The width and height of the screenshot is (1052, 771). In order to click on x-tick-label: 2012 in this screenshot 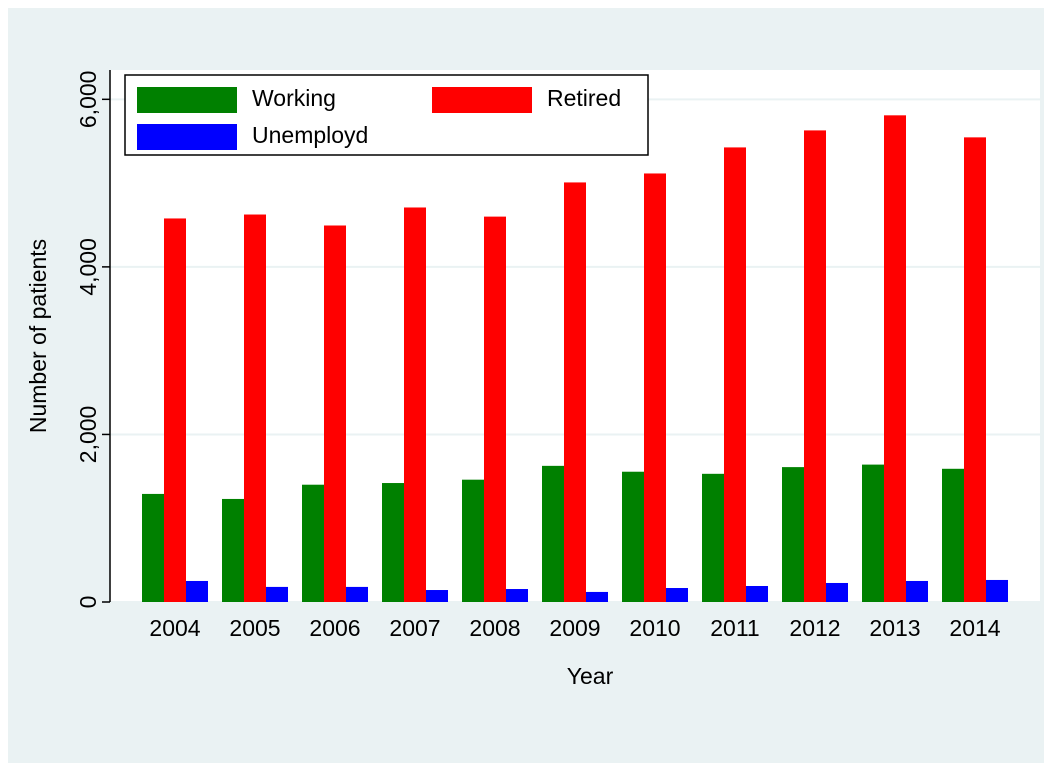, I will do `click(814, 628)`.